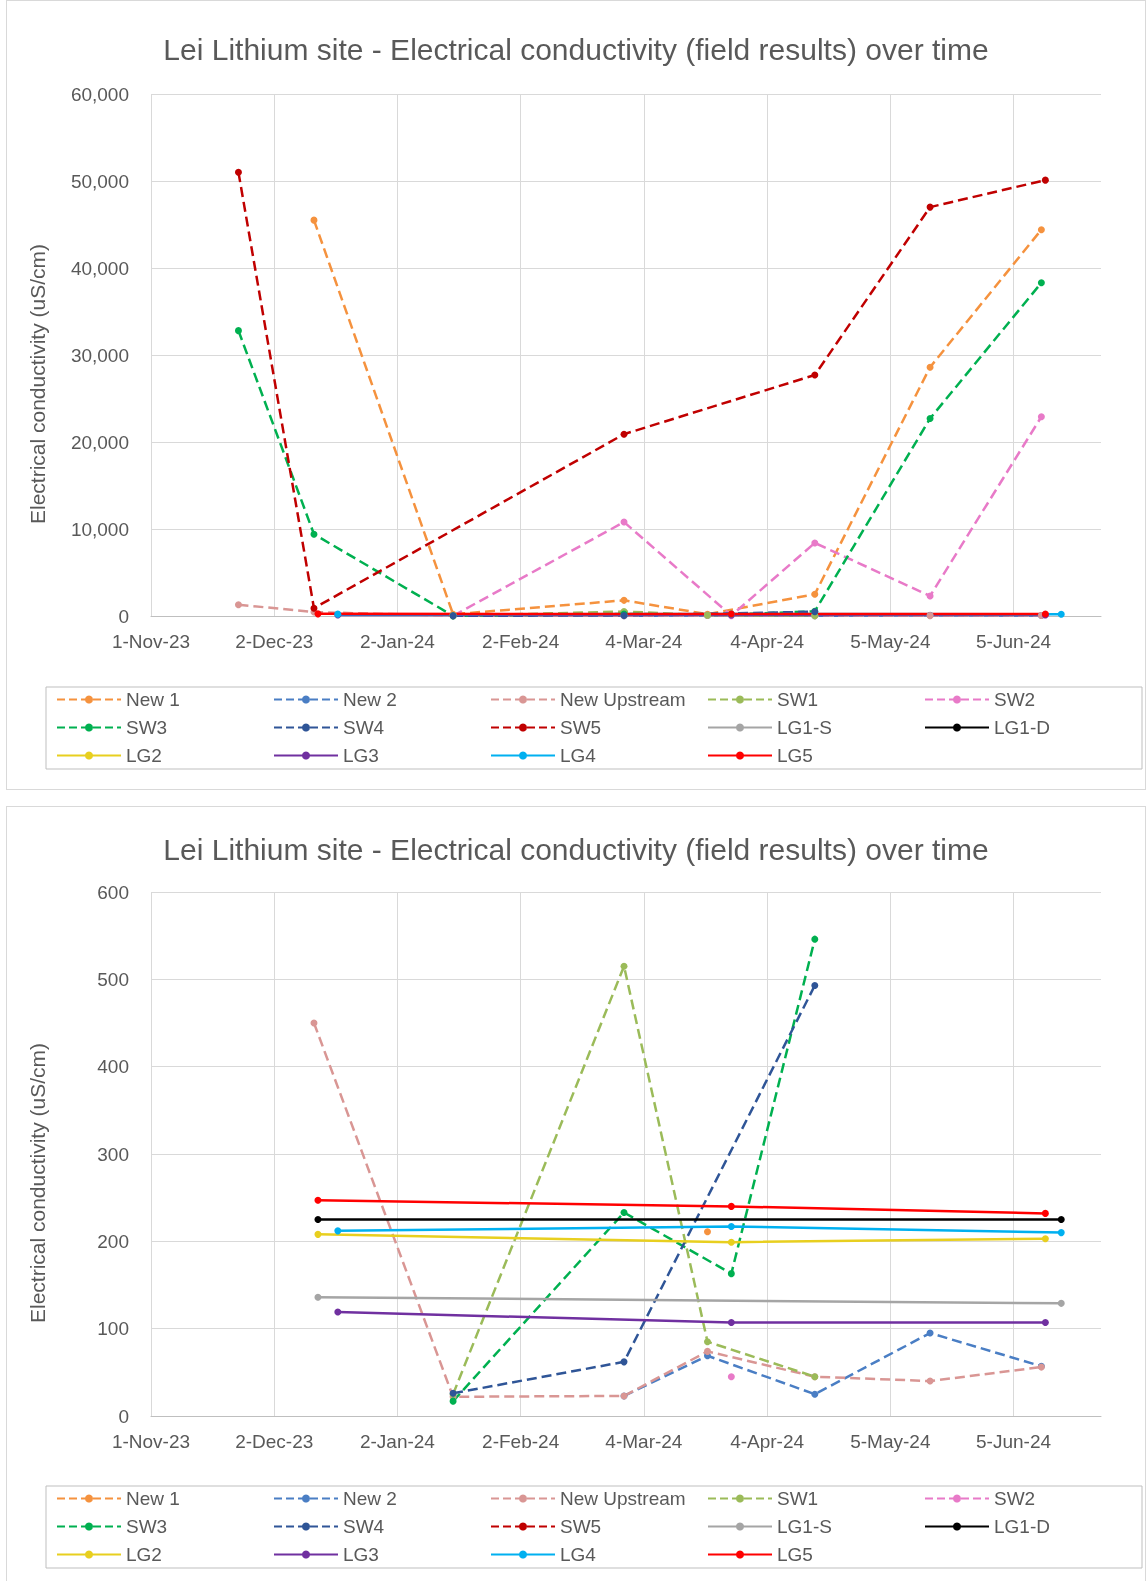 The height and width of the screenshot is (1581, 1146). I want to click on y-tick-label: 200, so click(113, 1241).